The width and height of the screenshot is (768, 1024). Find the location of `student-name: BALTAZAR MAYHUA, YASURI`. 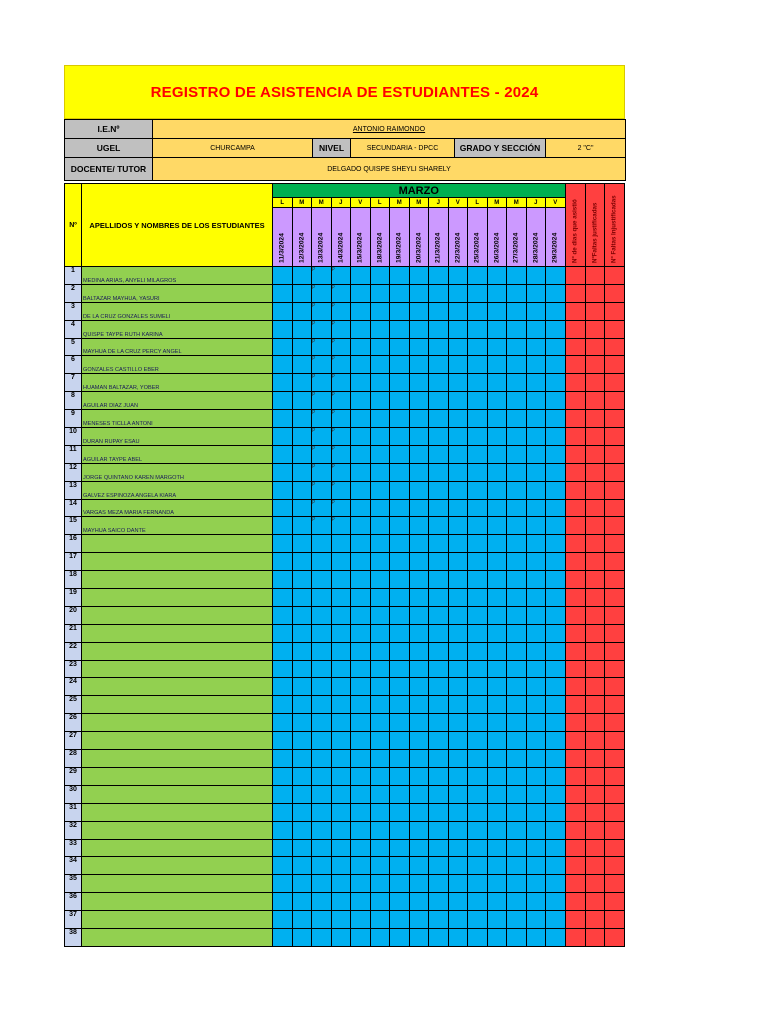

student-name: BALTAZAR MAYHUA, YASURI is located at coordinates (177, 293).